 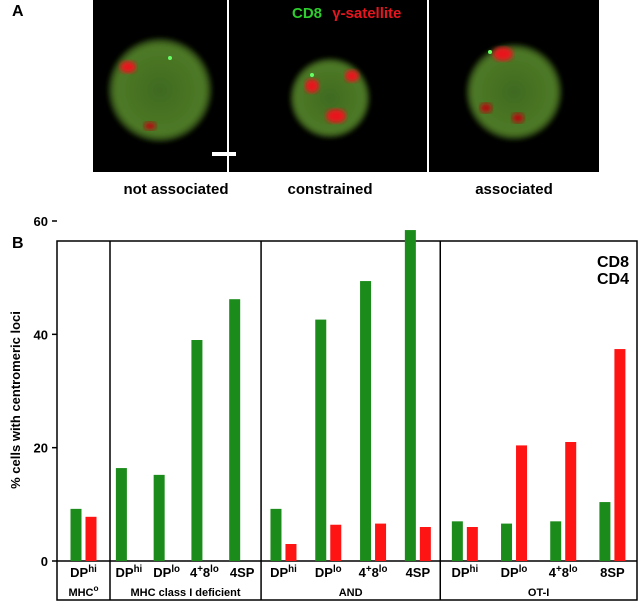 What do you see at coordinates (329, 189) in the screenshot?
I see `image-caption: constrained` at bounding box center [329, 189].